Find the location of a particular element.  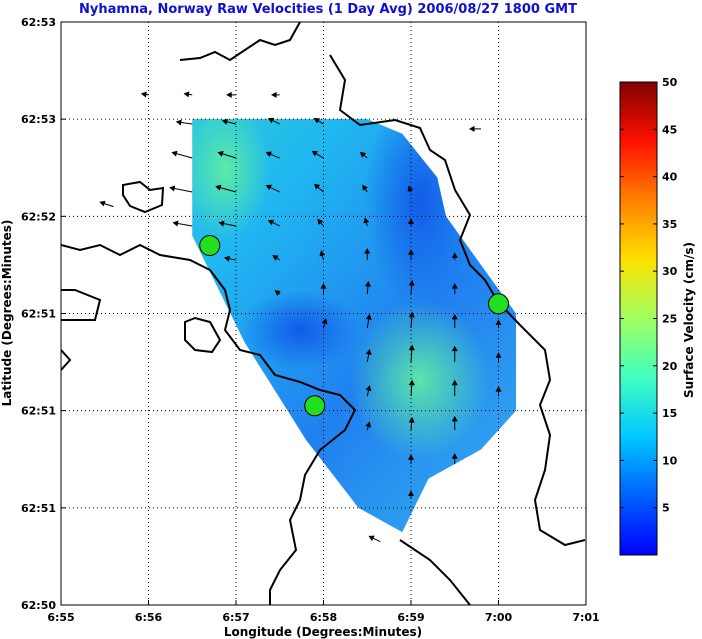

coastline-north-island is located at coordinates (240, 42).